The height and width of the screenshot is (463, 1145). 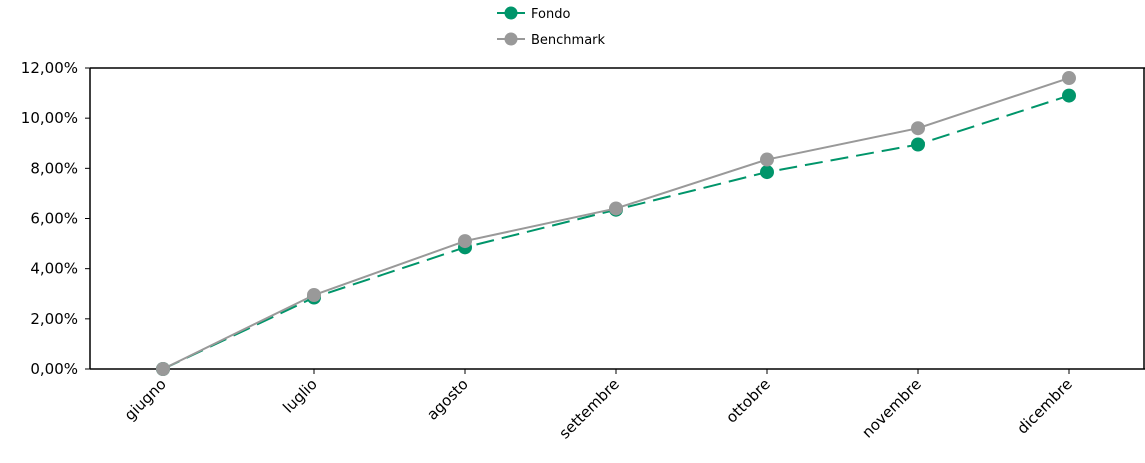 What do you see at coordinates (551, 27) in the screenshot?
I see `legend: Fondo Benchmark` at bounding box center [551, 27].